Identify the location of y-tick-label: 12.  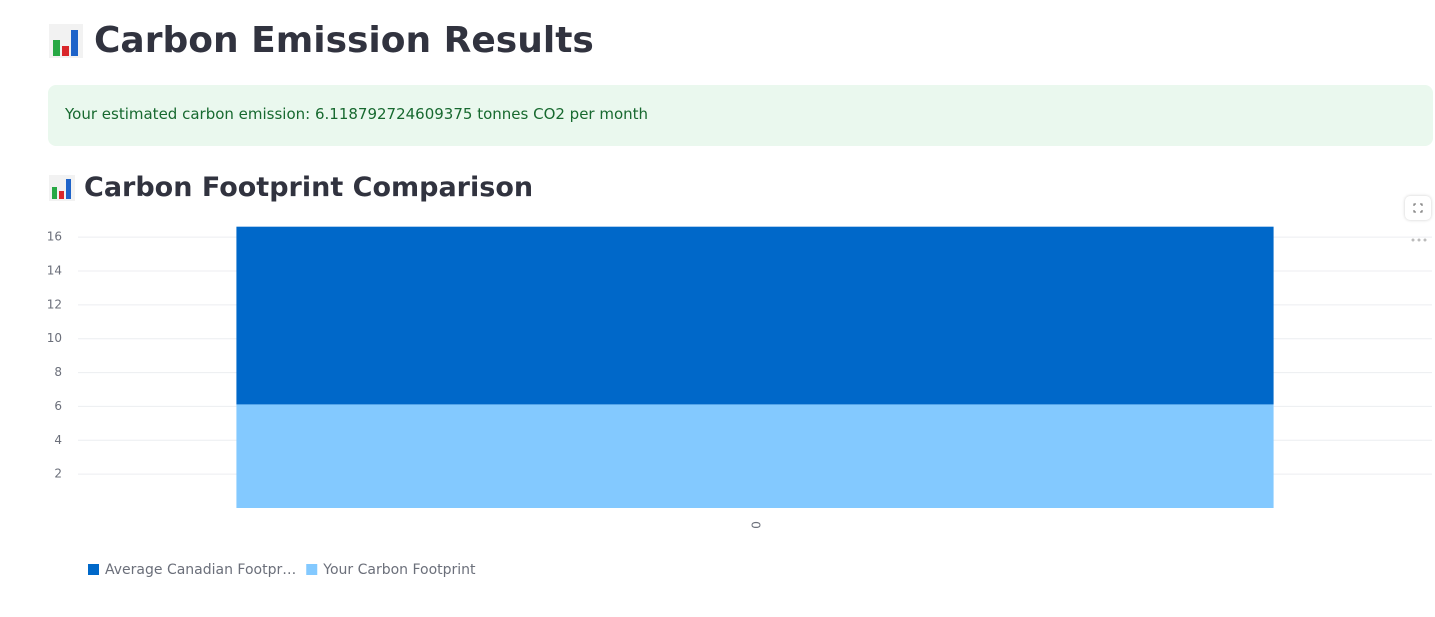
(54, 304).